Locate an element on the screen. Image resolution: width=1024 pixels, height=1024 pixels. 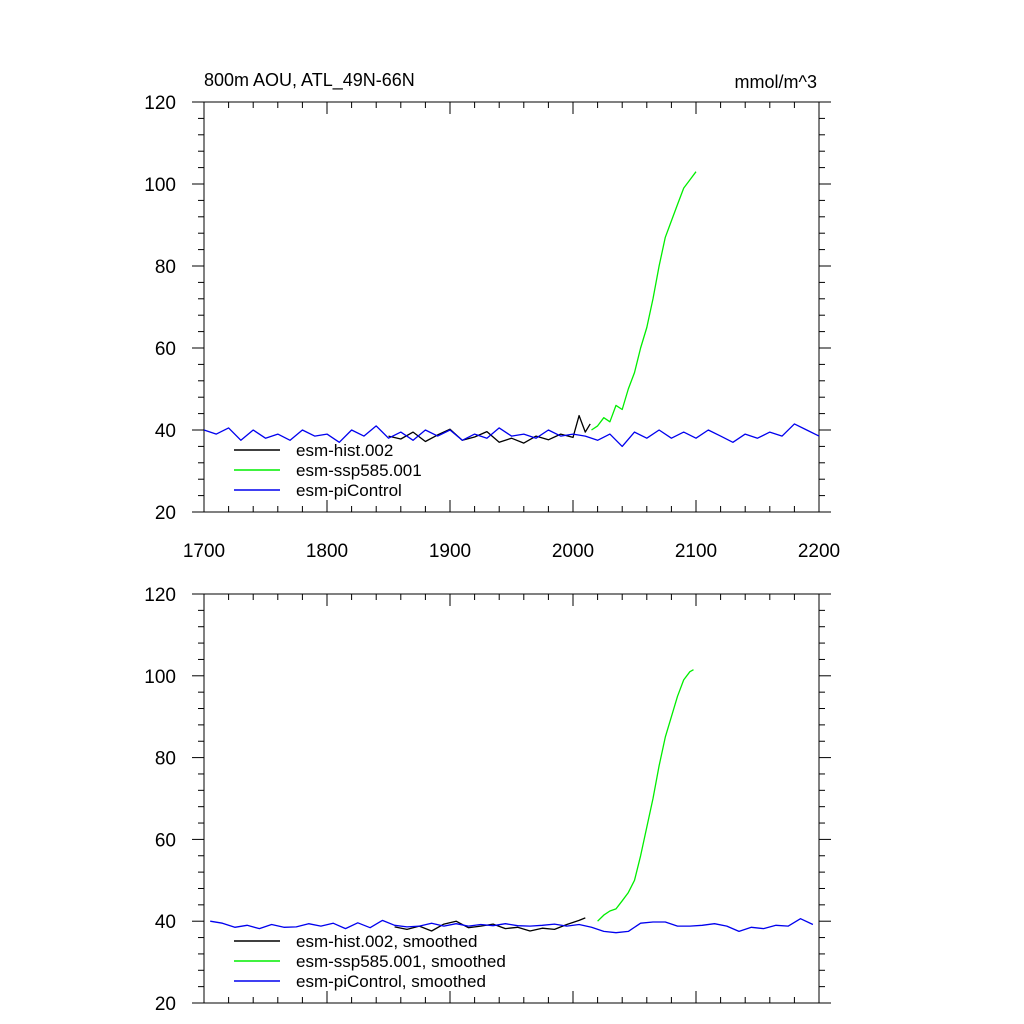
chart-title: 800m AOU, ATL_49N-66N is located at coordinates (309, 80).